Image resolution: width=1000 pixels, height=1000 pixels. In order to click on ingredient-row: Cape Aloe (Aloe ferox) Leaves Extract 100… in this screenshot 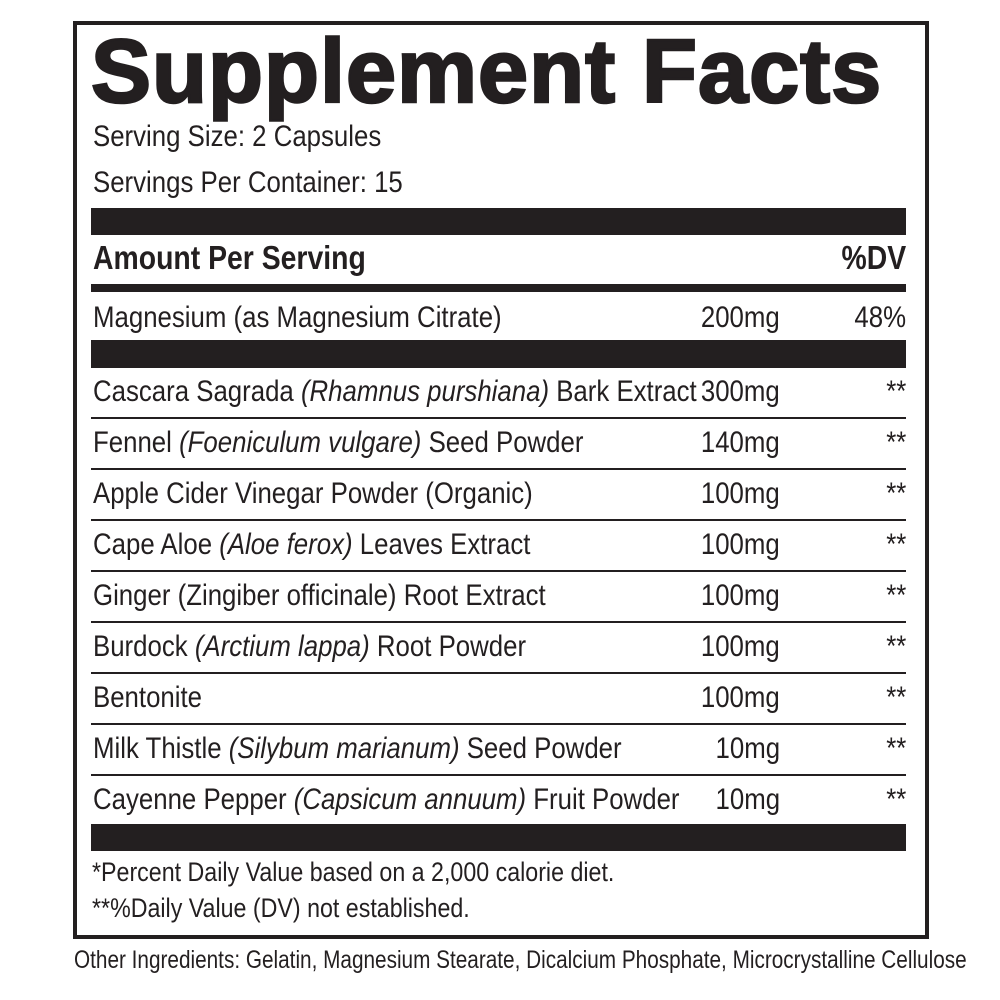, I will do `click(498, 545)`.